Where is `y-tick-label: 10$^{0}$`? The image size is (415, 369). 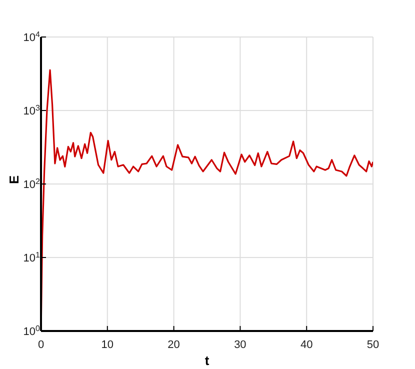 y-tick-label: 10$^{0}$ is located at coordinates (32, 331).